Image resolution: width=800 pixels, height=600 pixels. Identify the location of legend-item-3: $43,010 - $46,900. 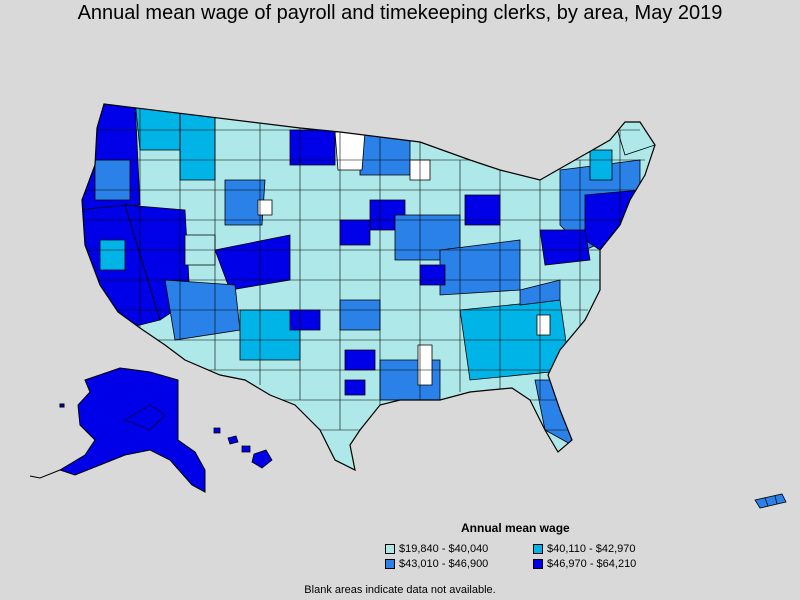
(459, 564).